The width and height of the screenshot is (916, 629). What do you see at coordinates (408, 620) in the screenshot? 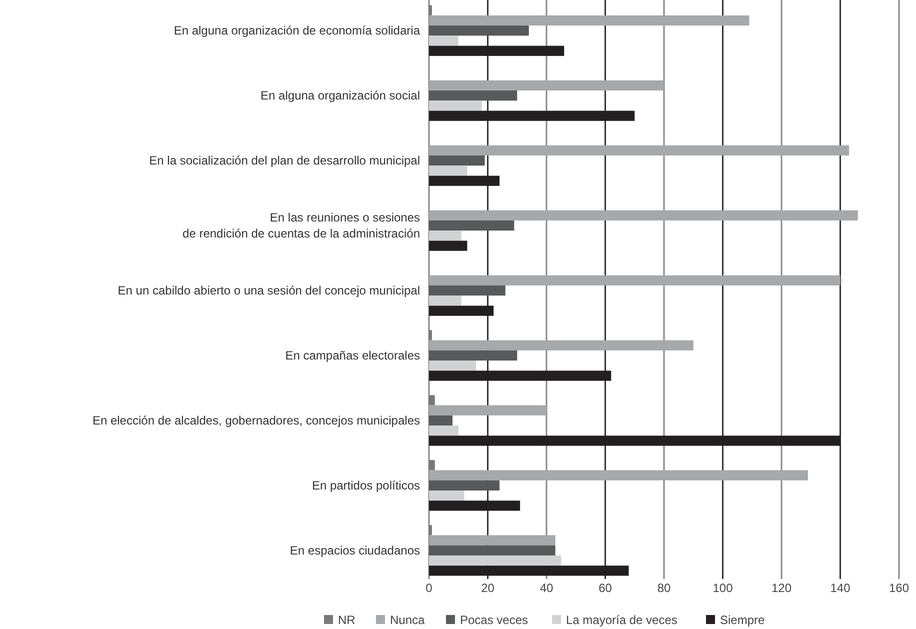
I see `legend-label: Nunca` at bounding box center [408, 620].